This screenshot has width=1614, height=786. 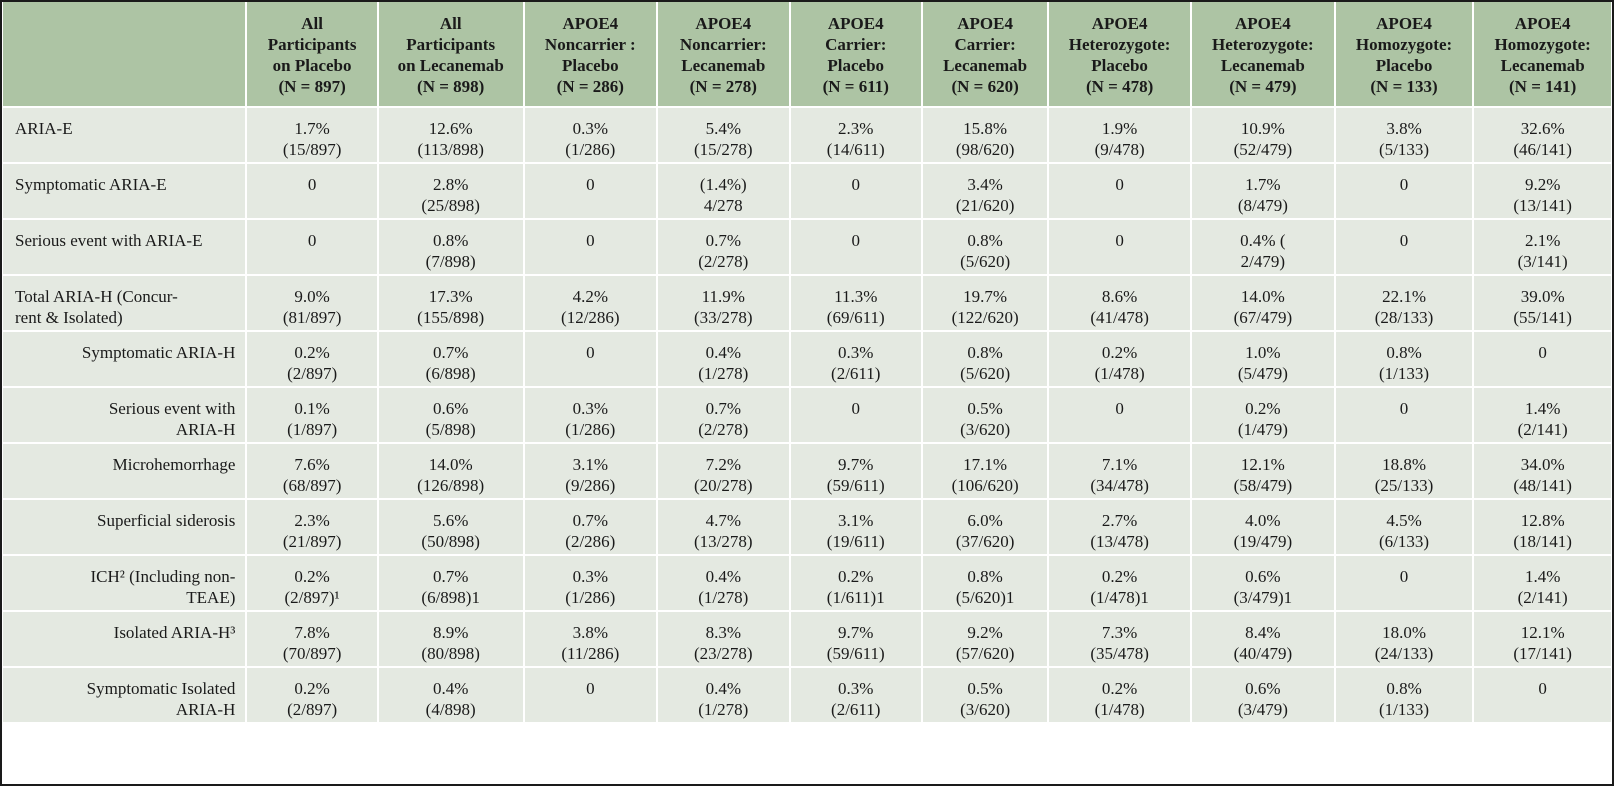 I want to click on cell-line: (1/478), so click(x=1119, y=709).